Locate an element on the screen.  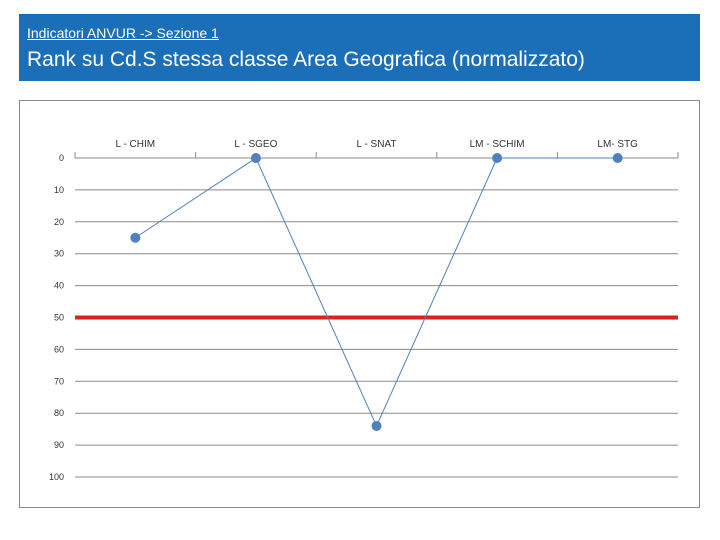
y-tick-label: 10 is located at coordinates (59, 190).